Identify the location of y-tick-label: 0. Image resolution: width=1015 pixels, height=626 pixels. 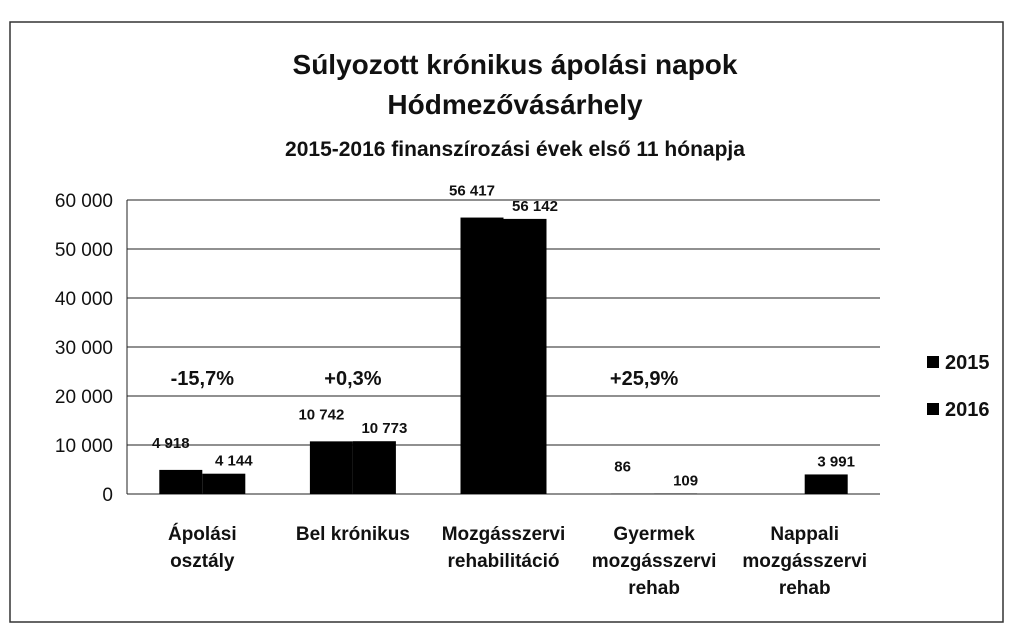
(107, 495).